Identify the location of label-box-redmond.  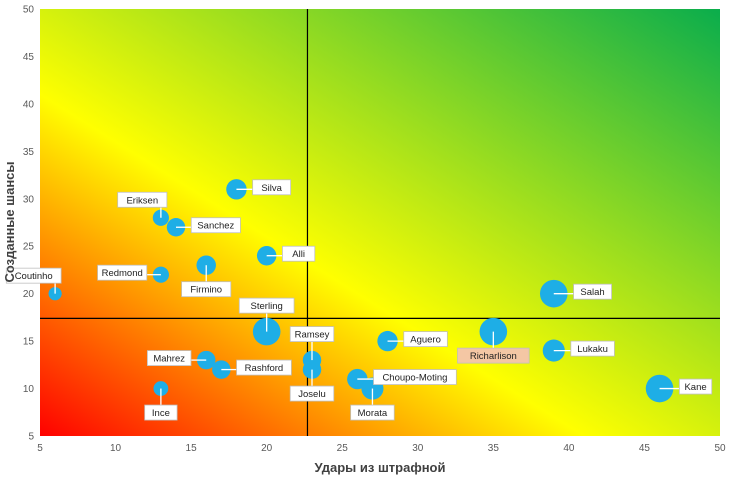
(122, 272).